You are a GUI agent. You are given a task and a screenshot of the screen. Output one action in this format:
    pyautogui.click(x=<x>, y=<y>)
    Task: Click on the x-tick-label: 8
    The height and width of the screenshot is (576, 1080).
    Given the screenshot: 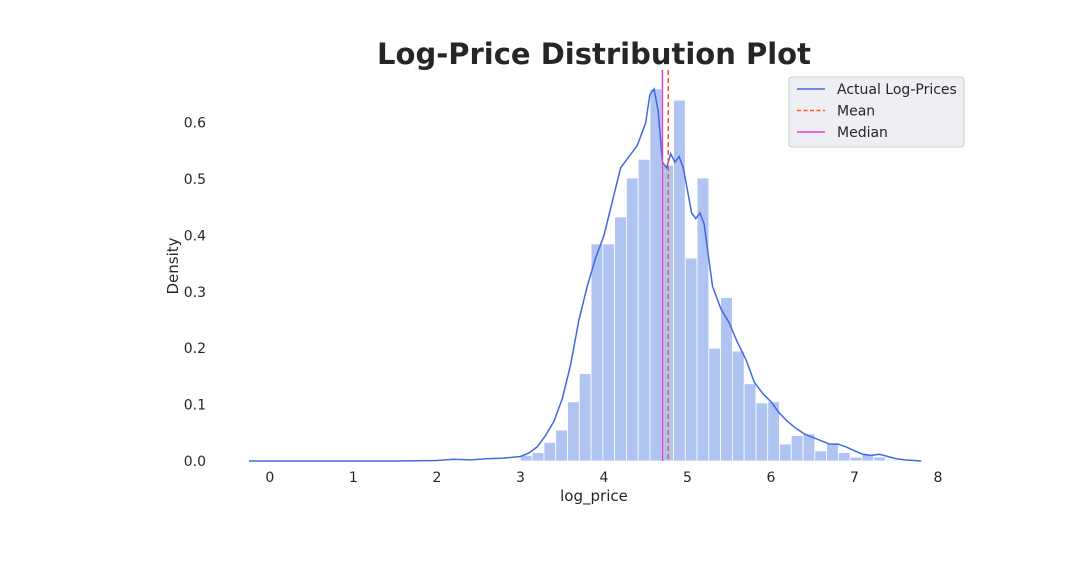 What is the action you would take?
    pyautogui.click(x=938, y=478)
    